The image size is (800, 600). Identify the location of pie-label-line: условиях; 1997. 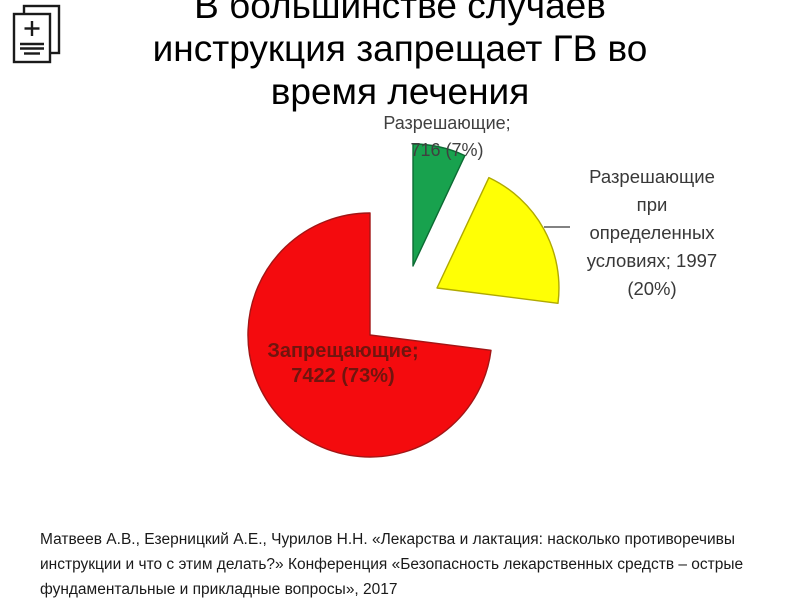
(652, 260).